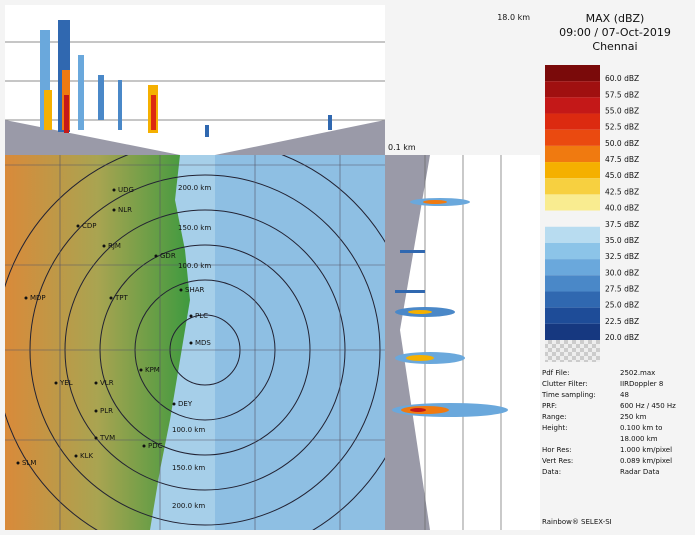 The height and width of the screenshot is (535, 695). Describe the element at coordinates (622, 337) in the screenshot. I see `legend-label: 20.0 dBZ` at that location.